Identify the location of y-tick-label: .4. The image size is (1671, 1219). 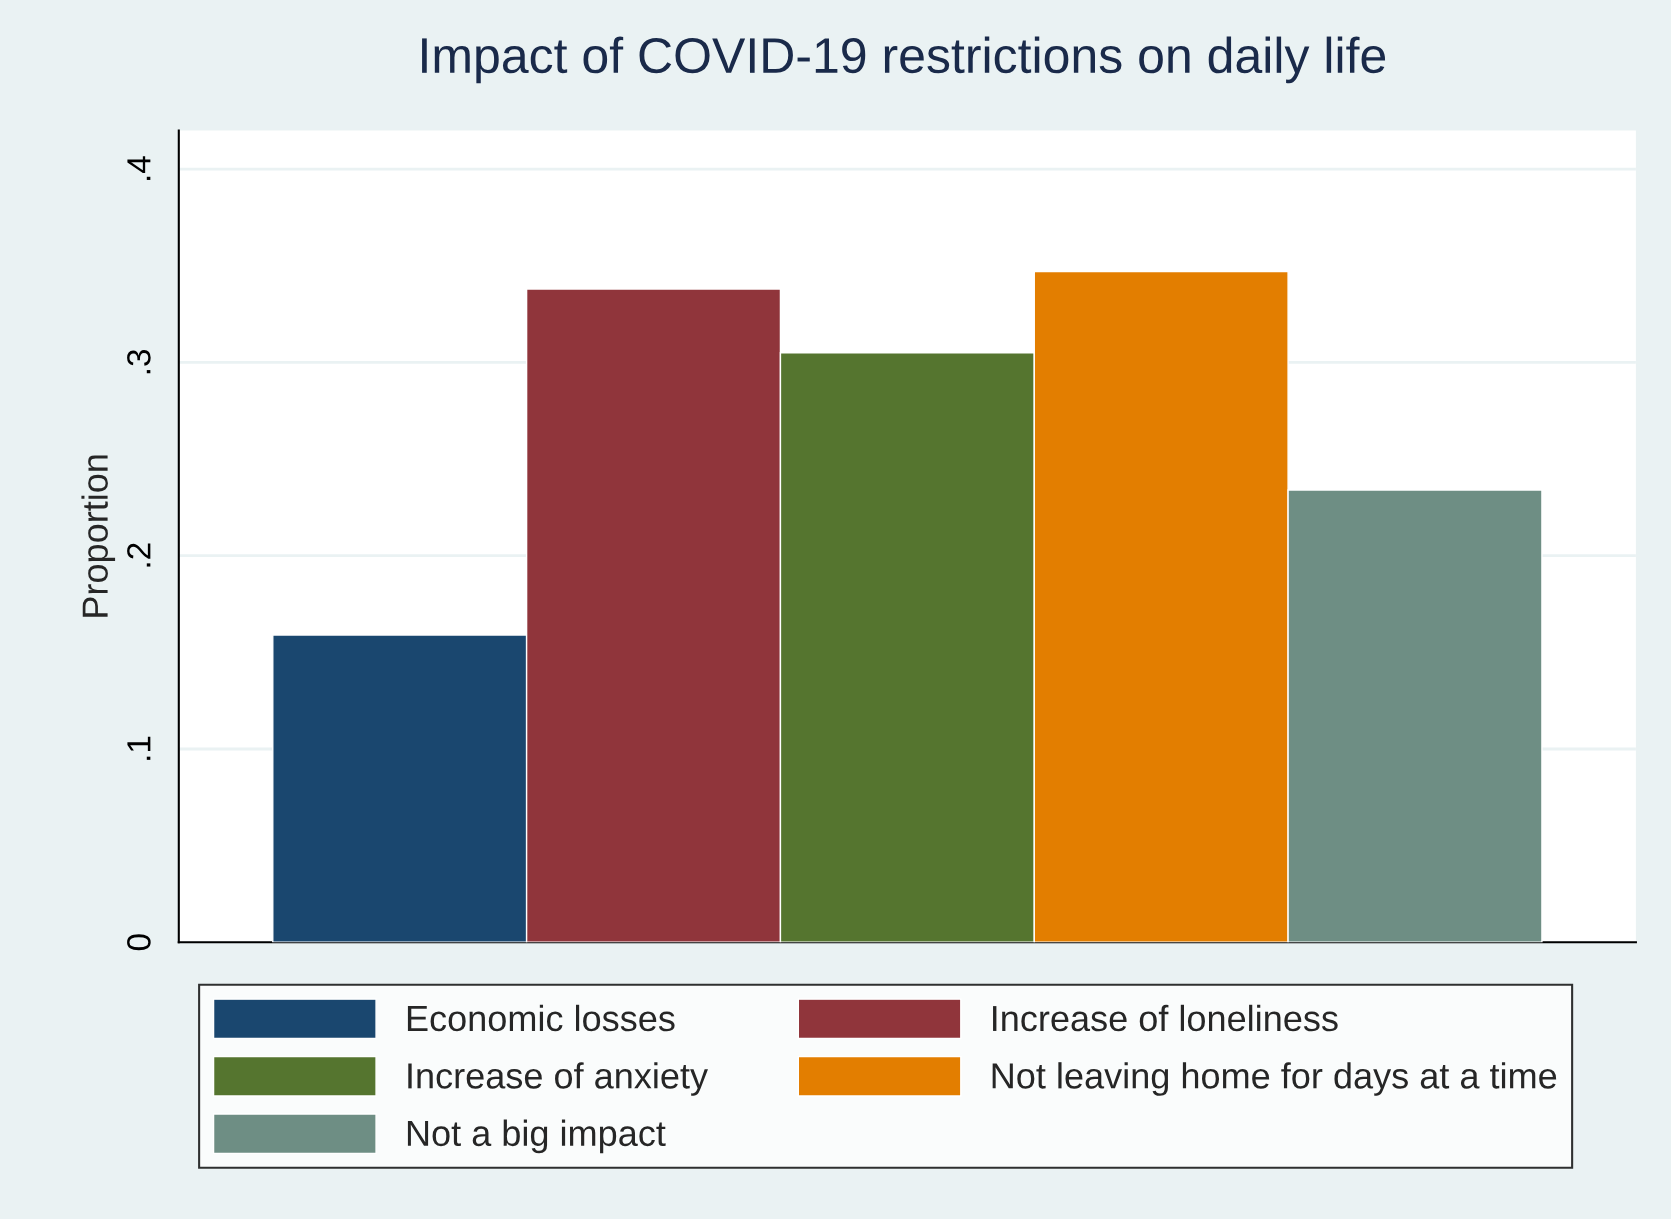
(139, 168).